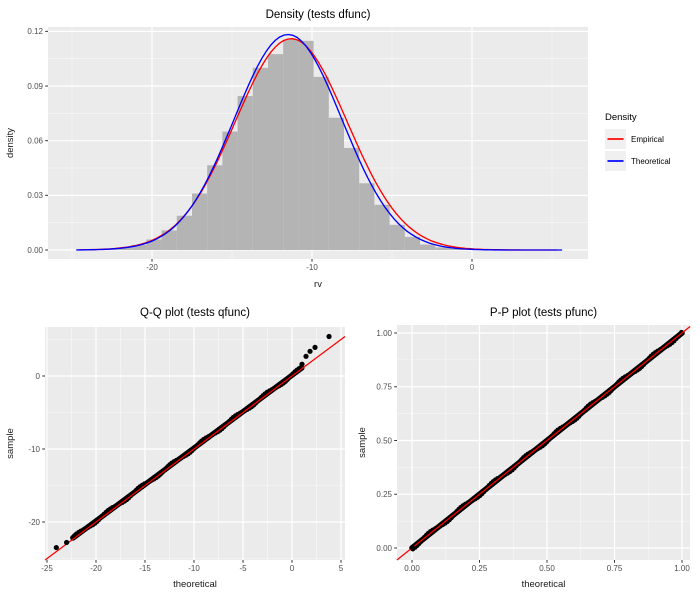 Image resolution: width=700 pixels, height=600 pixels. What do you see at coordinates (384, 387) in the screenshot?
I see `y-tick-label: 0.75` at bounding box center [384, 387].